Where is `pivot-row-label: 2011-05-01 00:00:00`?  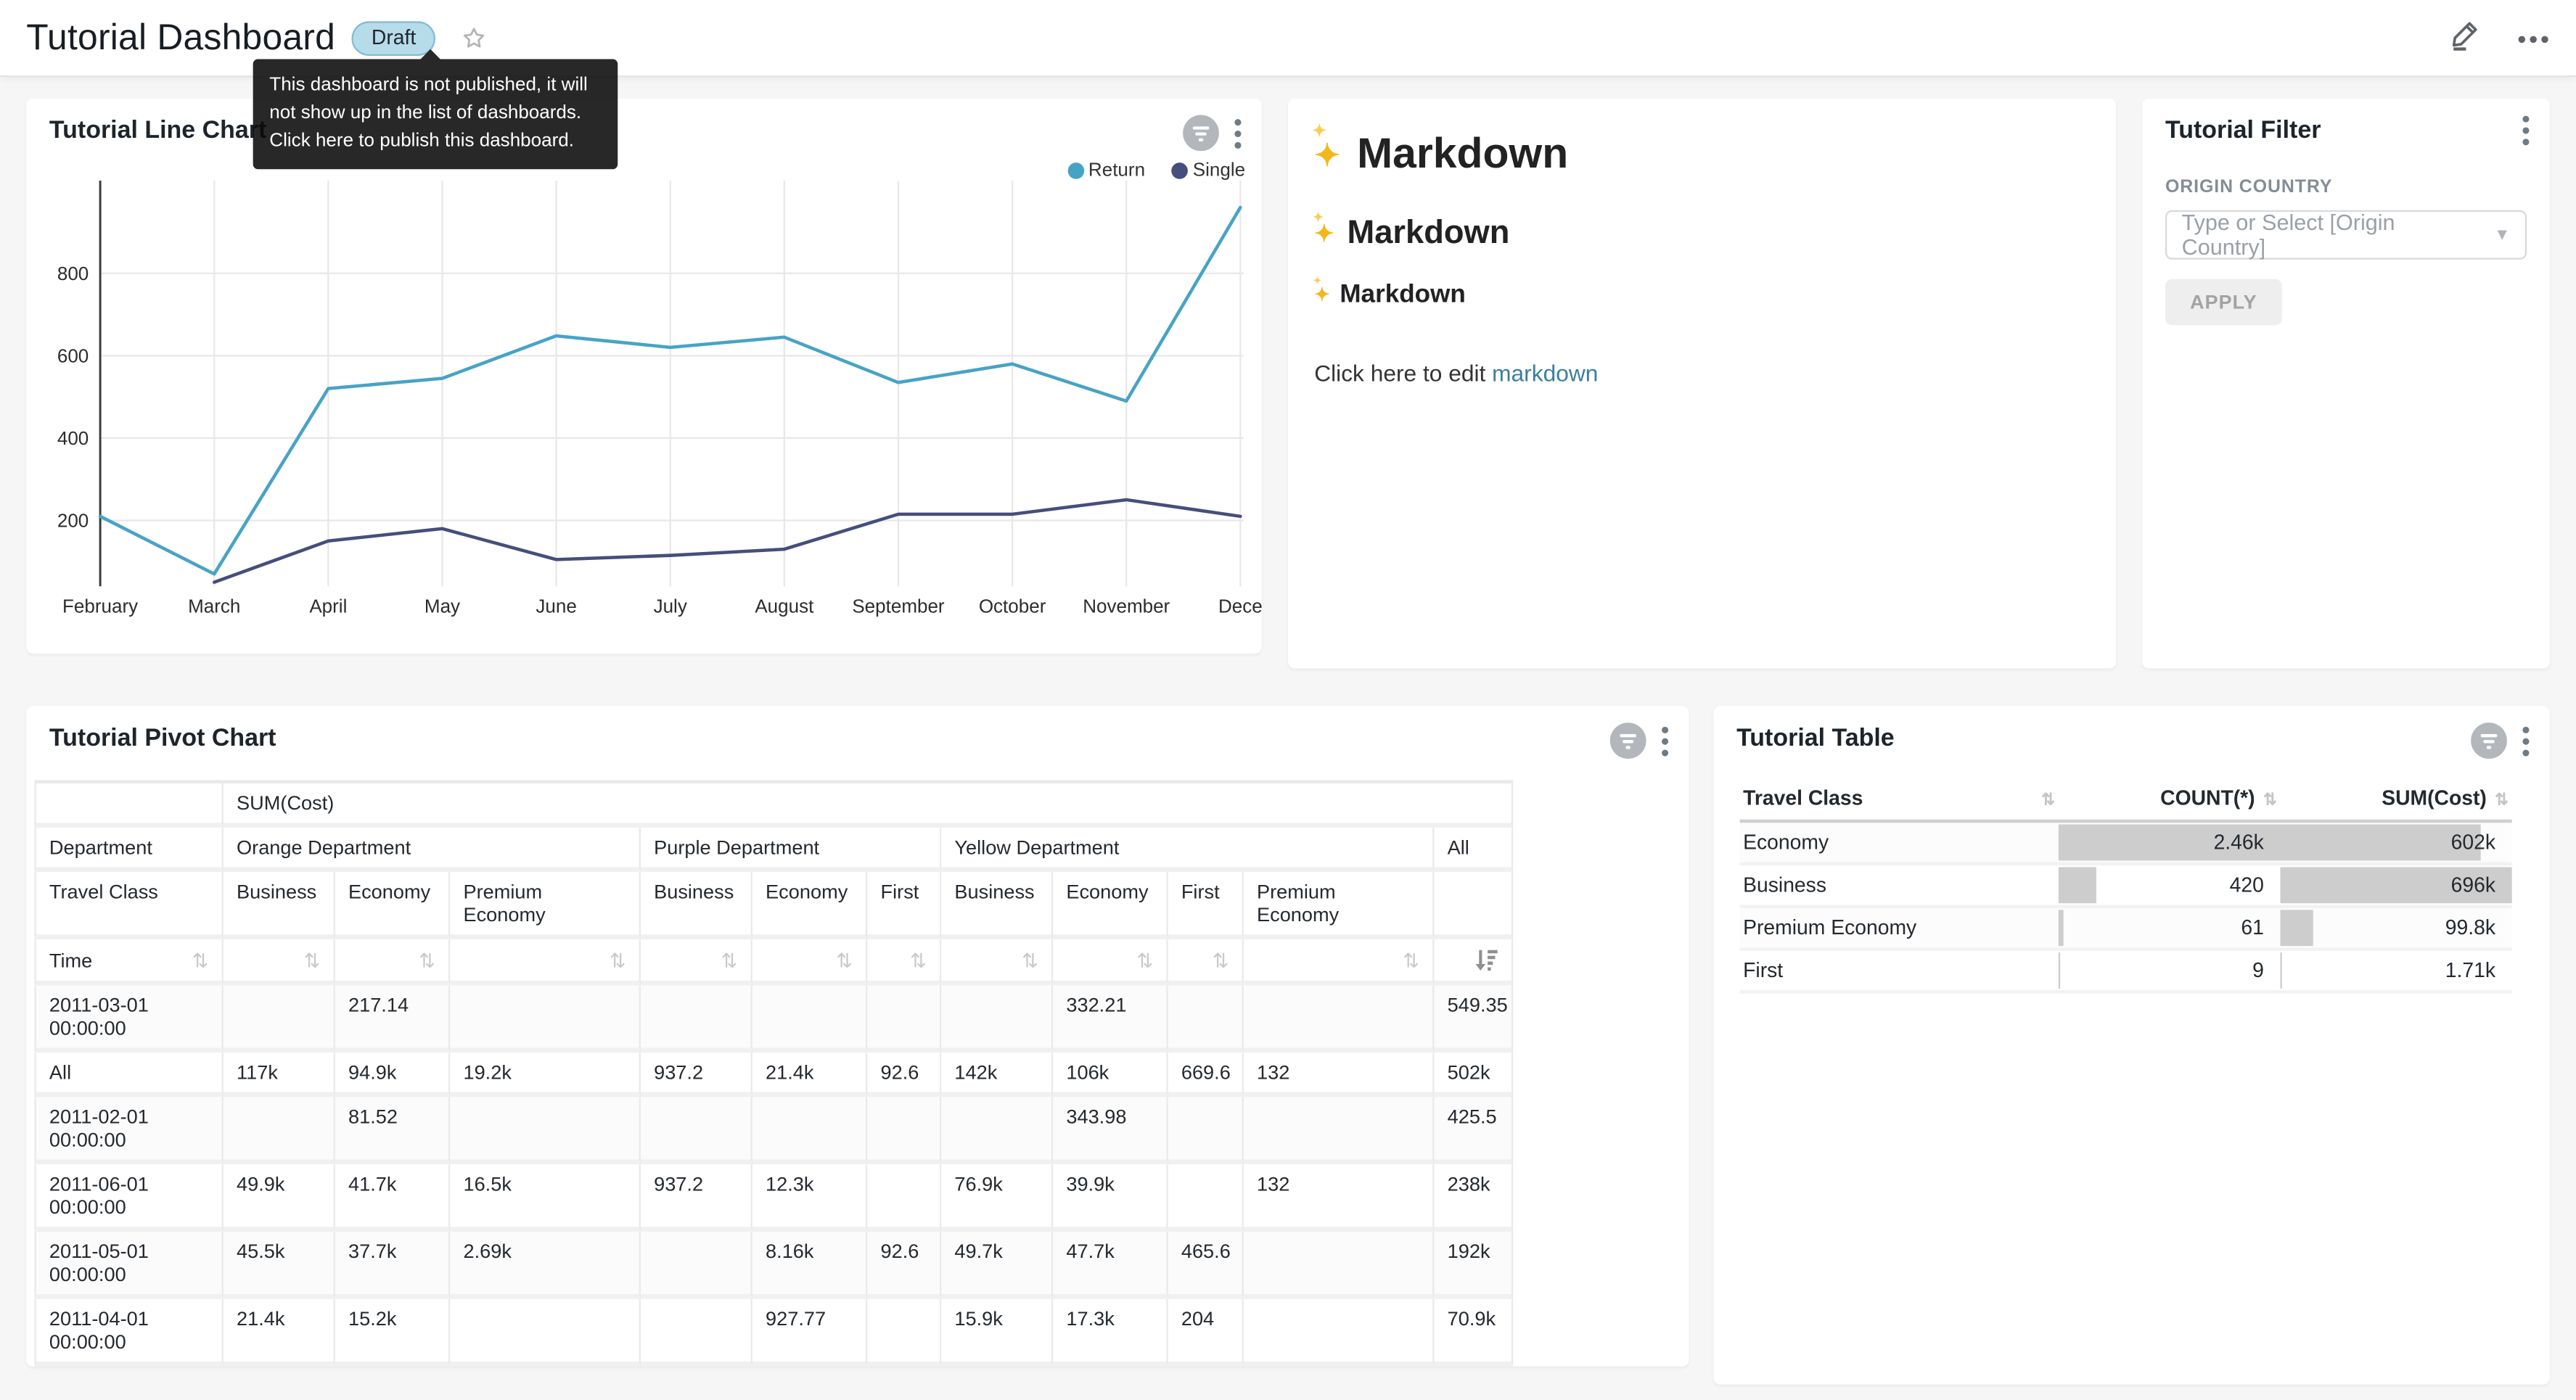 pivot-row-label: 2011-05-01 00:00:00 is located at coordinates (128, 1265).